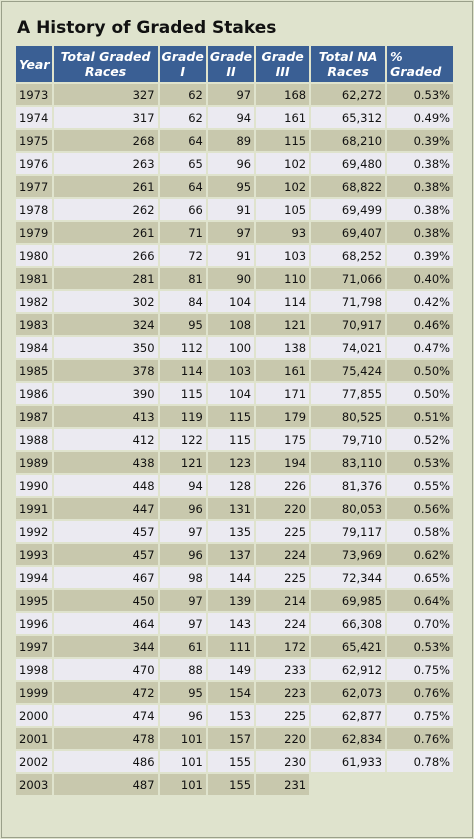  Describe the element at coordinates (182, 232) in the screenshot. I see `grade-i-cell: 71` at that location.